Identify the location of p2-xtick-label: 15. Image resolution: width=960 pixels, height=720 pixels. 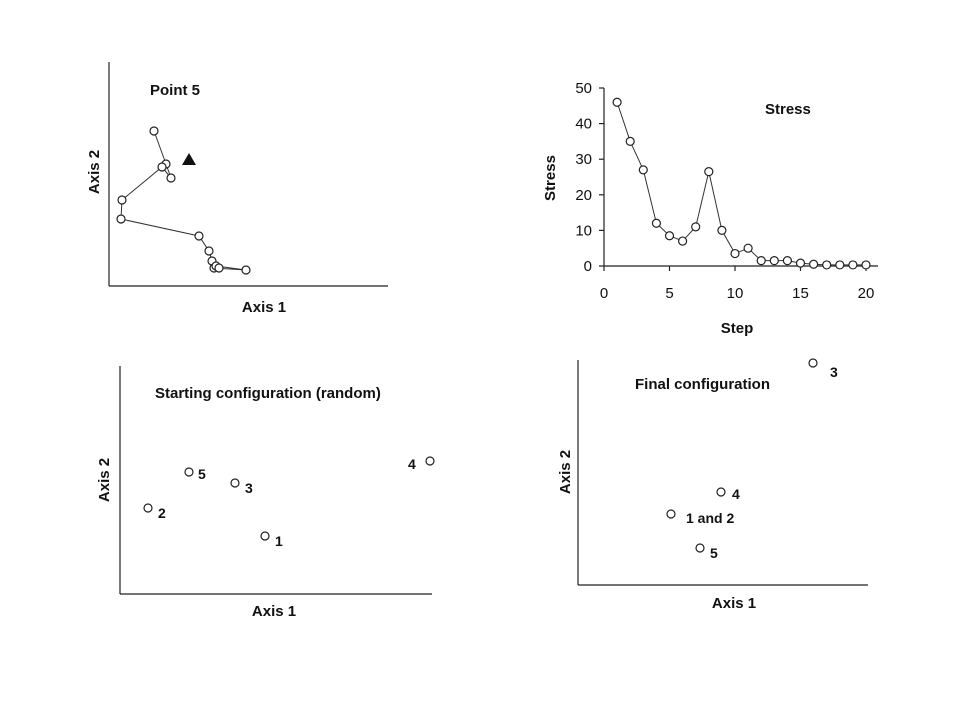
(800, 293).